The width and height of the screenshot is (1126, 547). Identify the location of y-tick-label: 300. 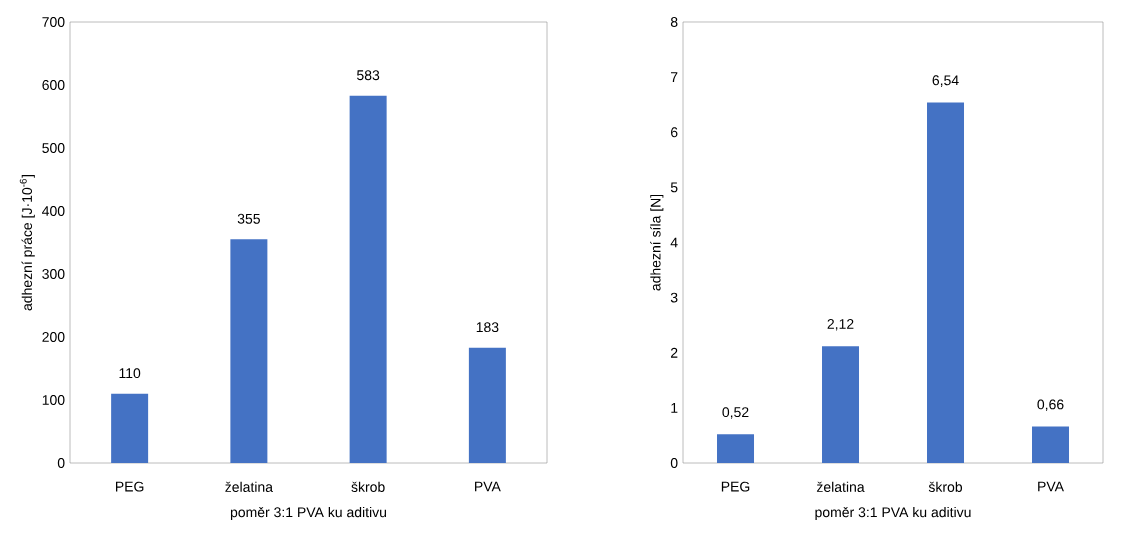
(53, 274).